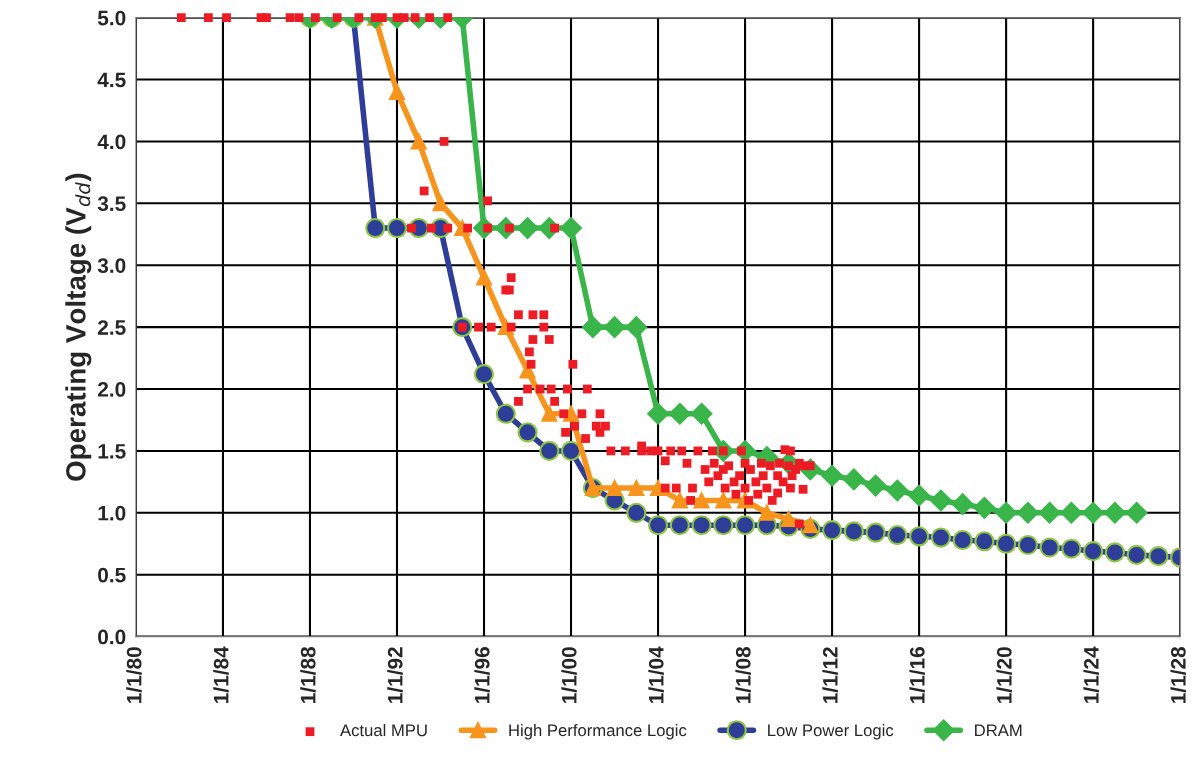  What do you see at coordinates (111, 389) in the screenshot?
I see `y-tick-label: 2.0` at bounding box center [111, 389].